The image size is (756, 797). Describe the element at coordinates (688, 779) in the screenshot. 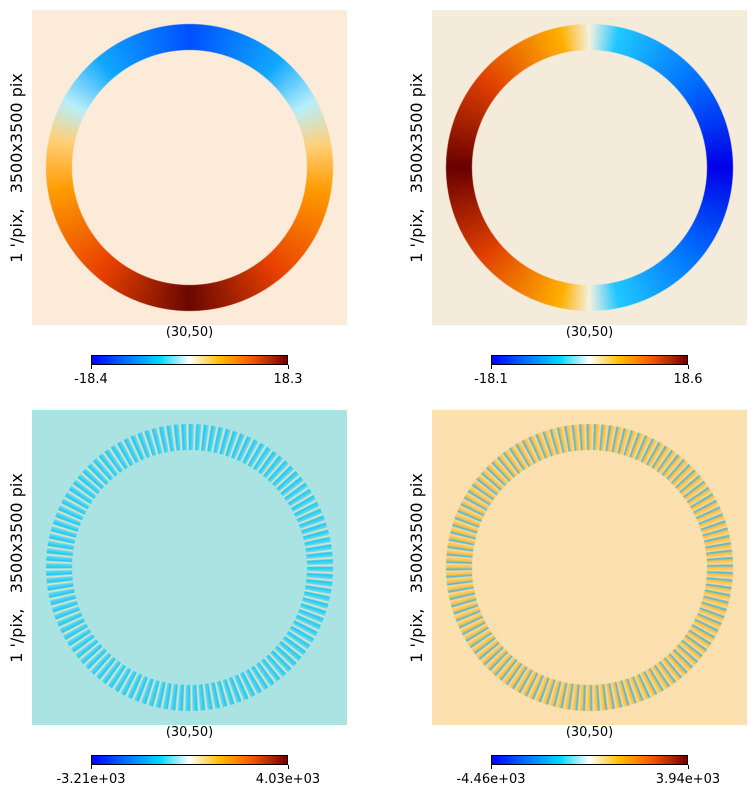

I see `colorbar-tick-label: 3.94e+03` at that location.